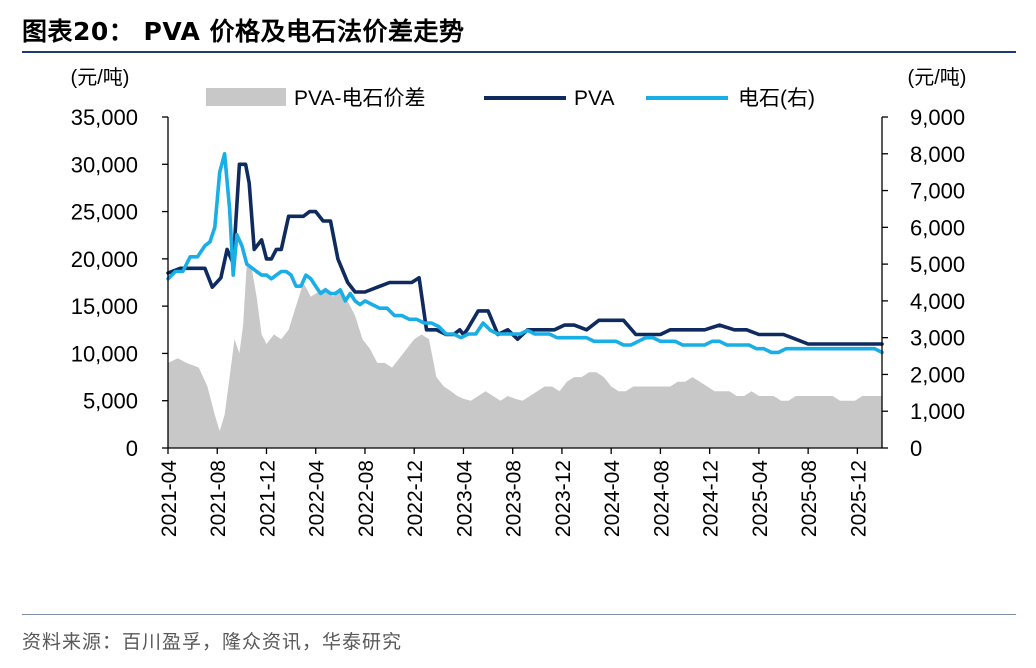  I want to click on x-tick-label: 2025-04, so click(760, 498).